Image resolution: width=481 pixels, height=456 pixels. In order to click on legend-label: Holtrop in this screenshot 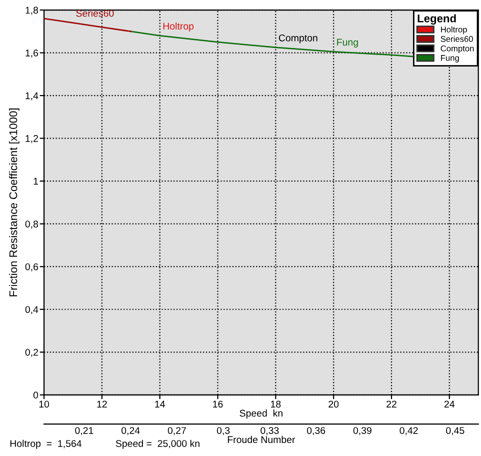, I will do `click(454, 30)`.